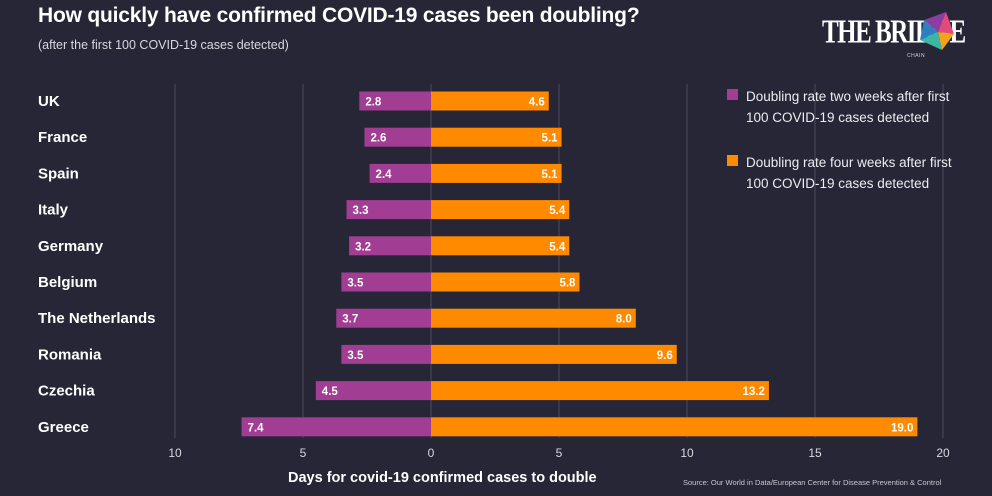  Describe the element at coordinates (97, 318) in the screenshot. I see `category-label: The Netherlands` at that location.